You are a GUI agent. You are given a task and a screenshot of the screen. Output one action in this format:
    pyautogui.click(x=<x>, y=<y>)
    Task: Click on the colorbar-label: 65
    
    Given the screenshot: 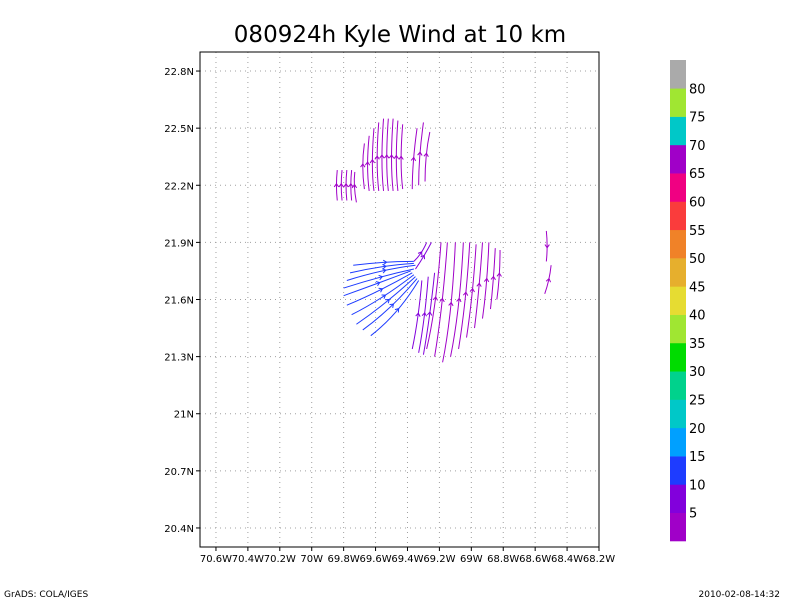 What is the action you would take?
    pyautogui.click(x=697, y=174)
    